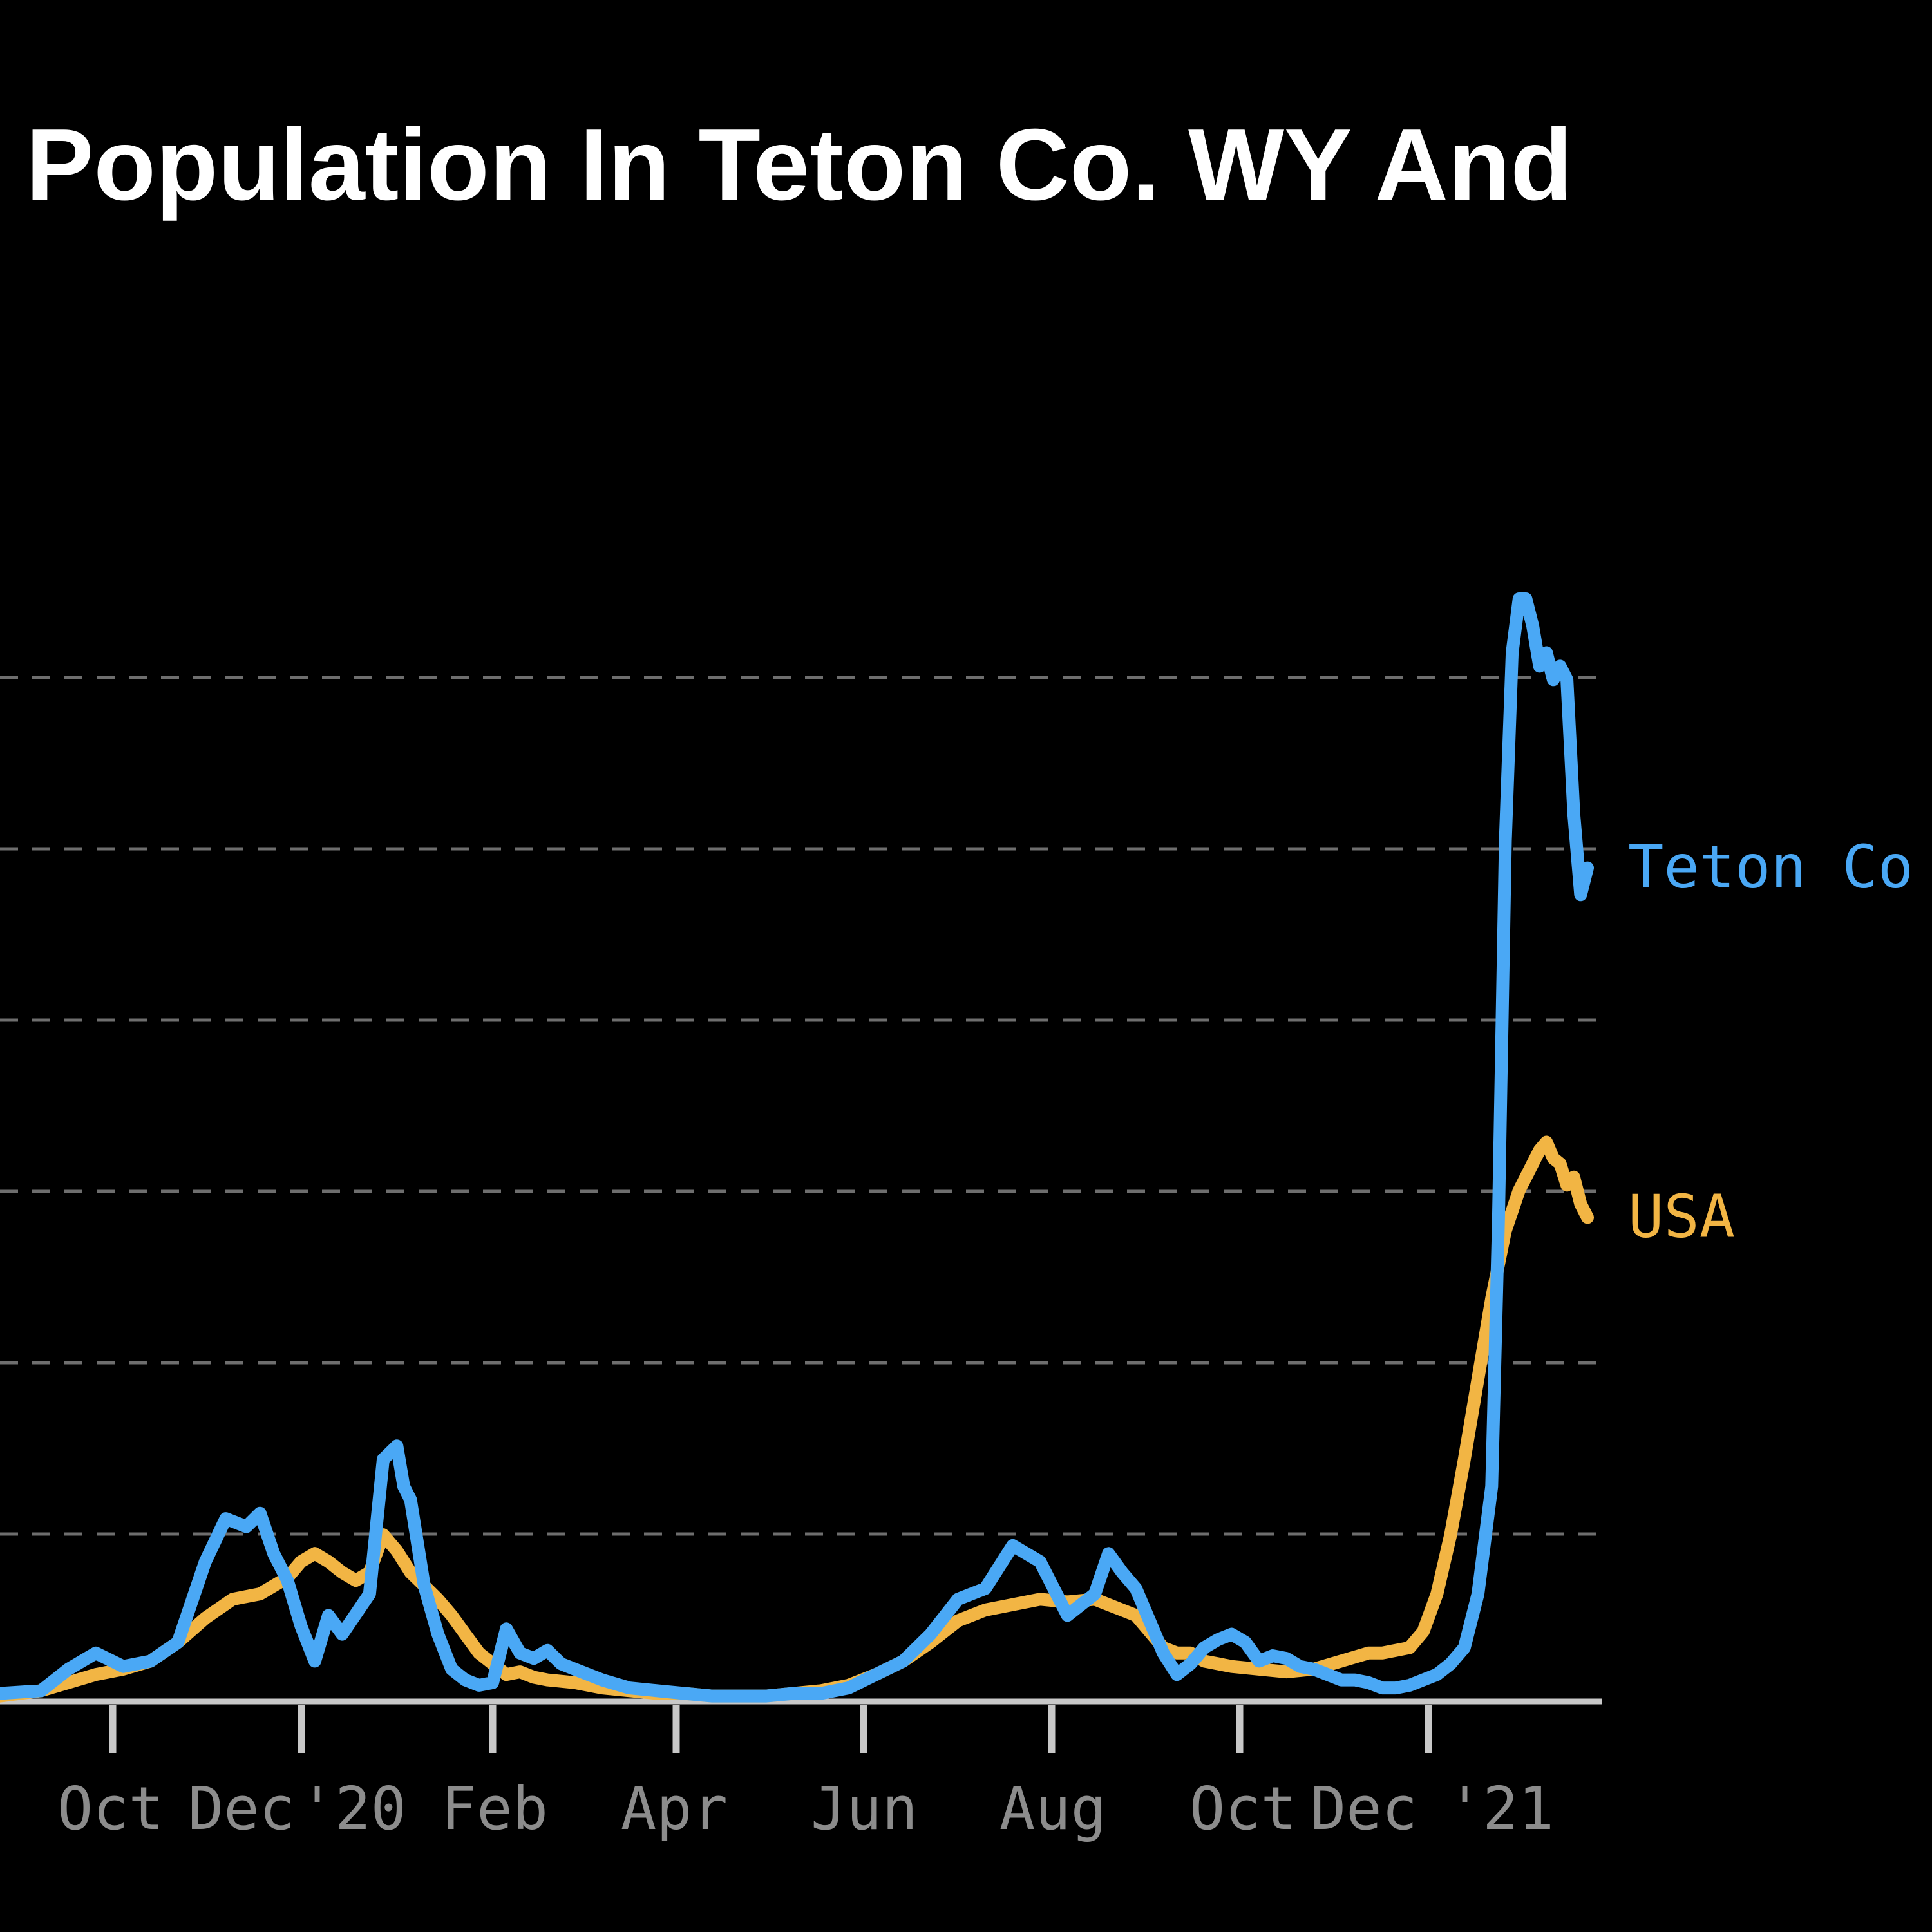  I want to click on x-tick-label-9: '21, so click(1500, 1808).